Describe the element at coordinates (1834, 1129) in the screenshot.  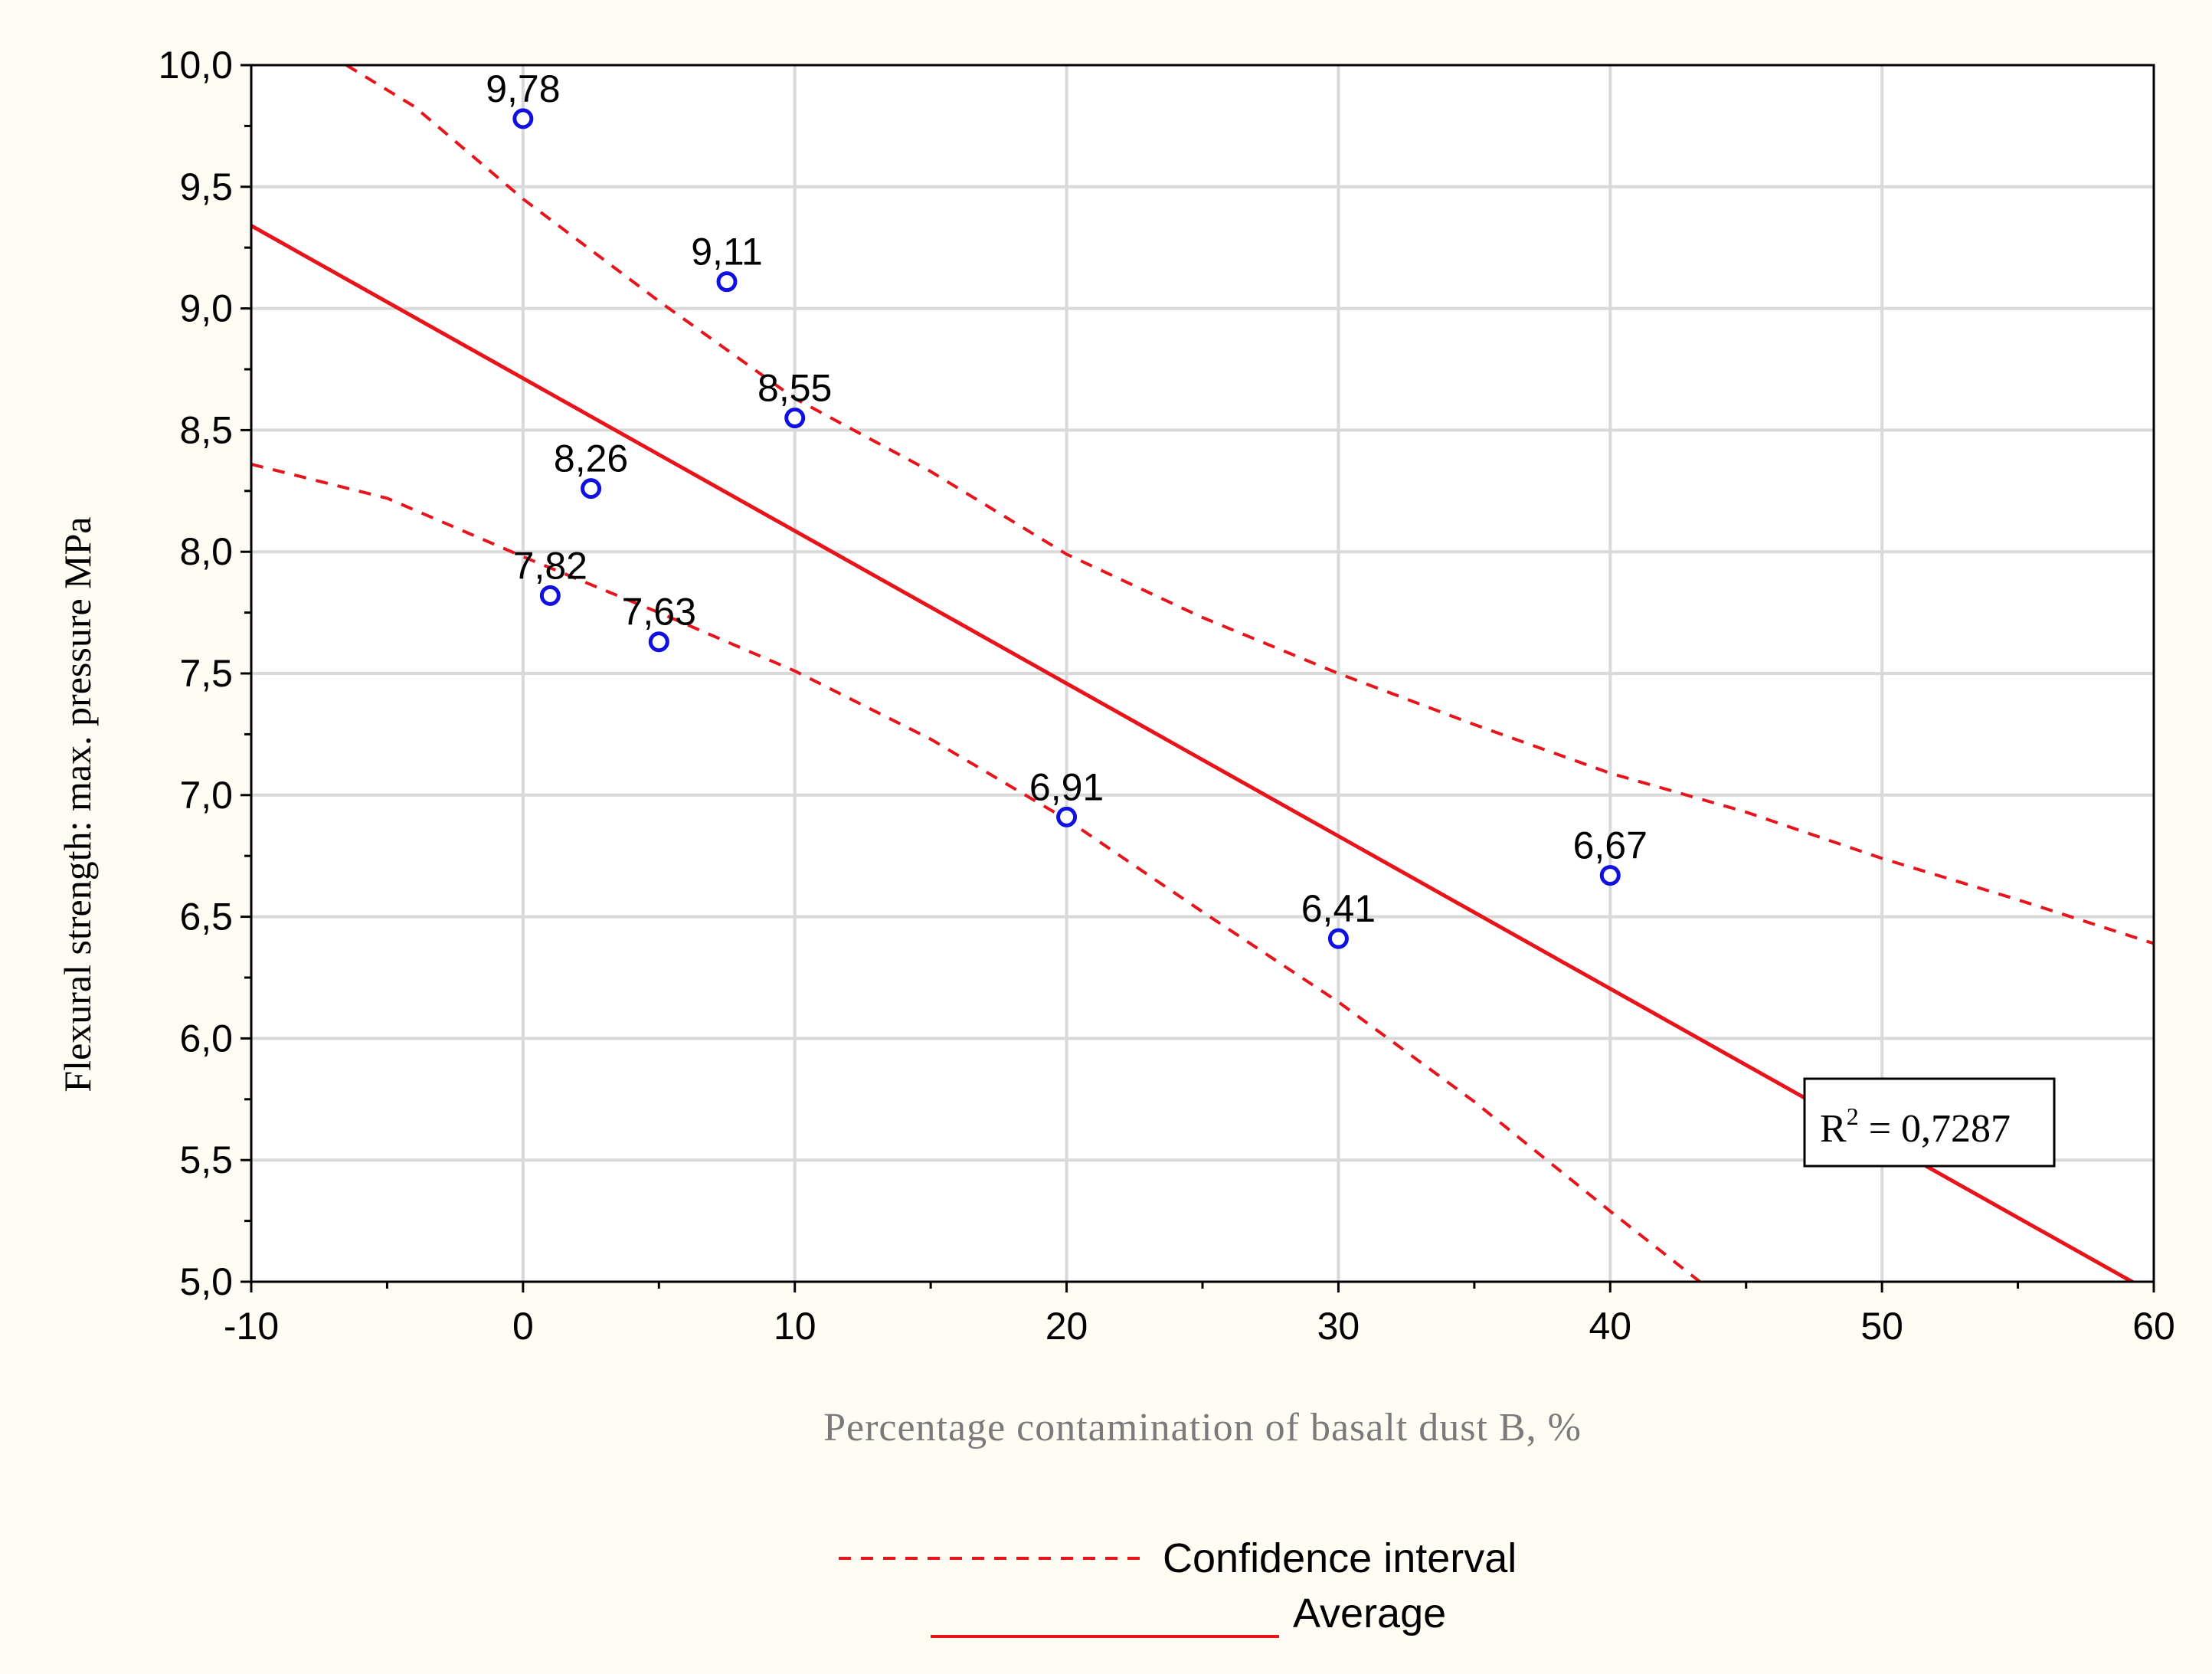
I see `r2-symbol: R` at that location.